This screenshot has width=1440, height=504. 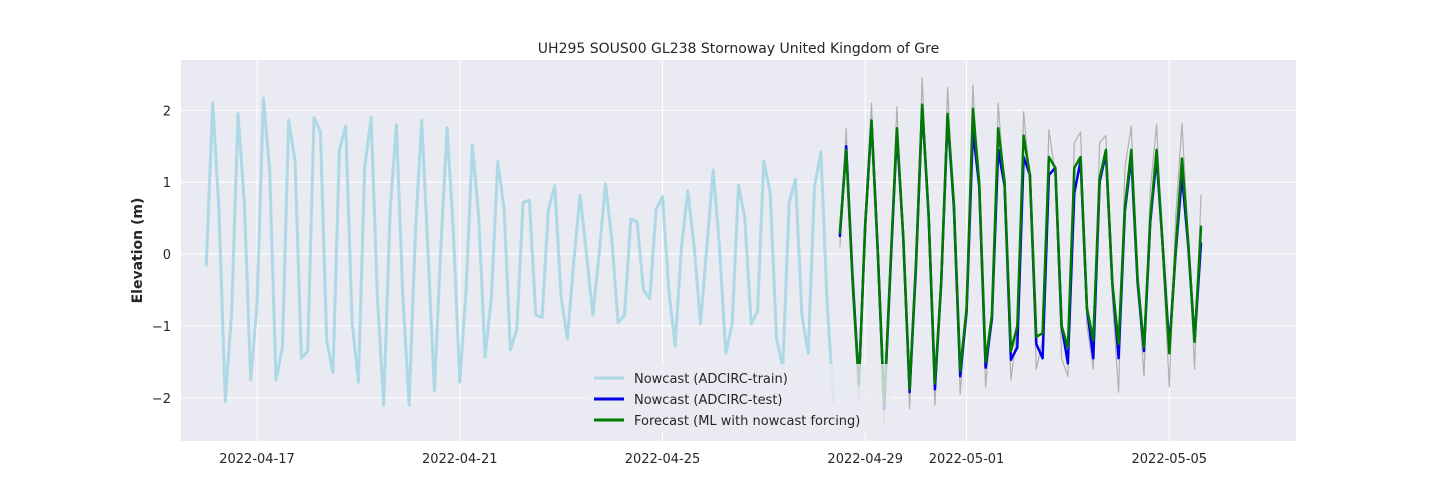 What do you see at coordinates (1170, 459) in the screenshot?
I see `x-tick-label: 2022-05-05` at bounding box center [1170, 459].